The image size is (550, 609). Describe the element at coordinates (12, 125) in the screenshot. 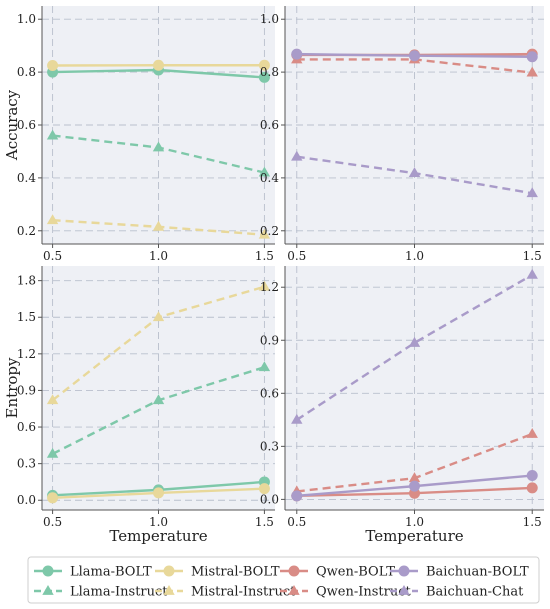

I see `y-axis-label: Accuracy` at that location.